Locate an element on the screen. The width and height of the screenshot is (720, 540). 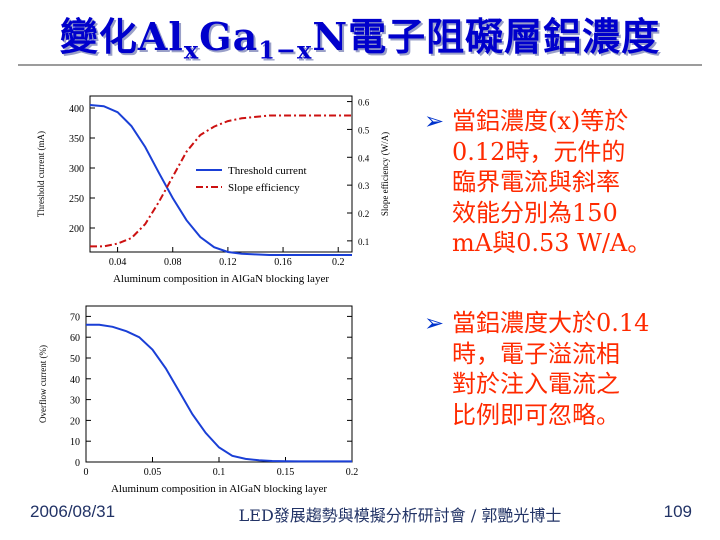
y-axis-label: Overflow current (%) is located at coordinates (43, 384).